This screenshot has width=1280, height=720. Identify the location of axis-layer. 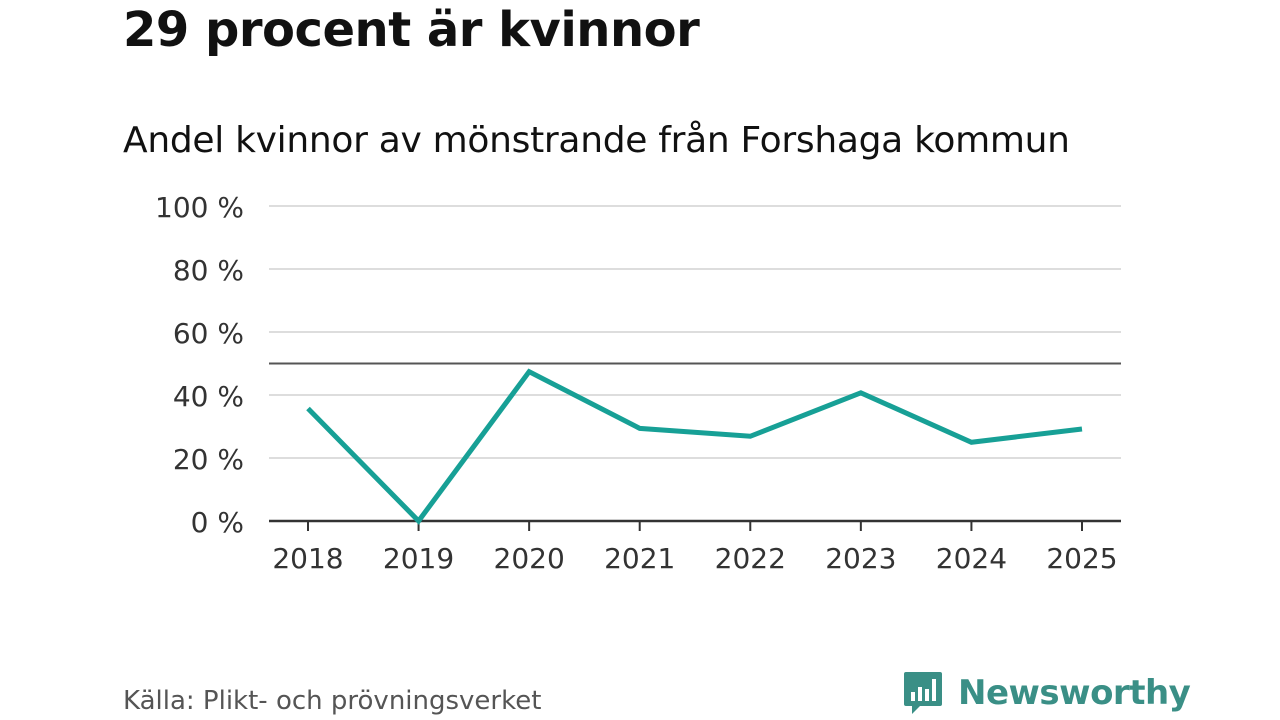
(695, 525).